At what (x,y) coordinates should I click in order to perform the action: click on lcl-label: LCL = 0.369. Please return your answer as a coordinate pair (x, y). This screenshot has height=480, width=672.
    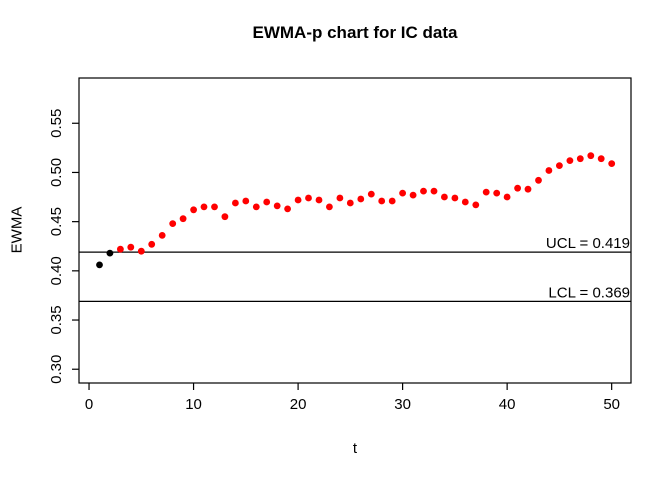
    Looking at the image, I should click on (589, 292).